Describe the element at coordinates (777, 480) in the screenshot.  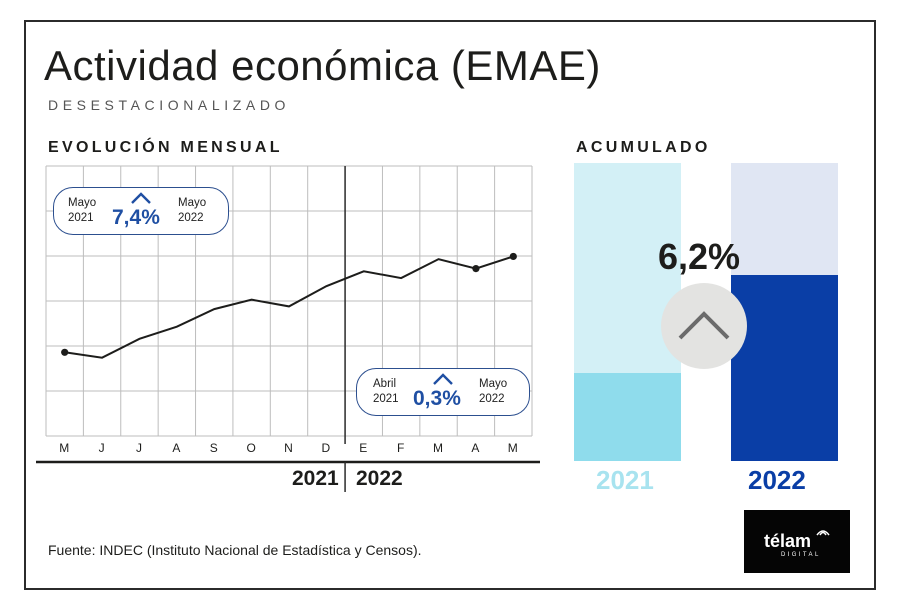
I see `bar-label-2022: 2022` at that location.